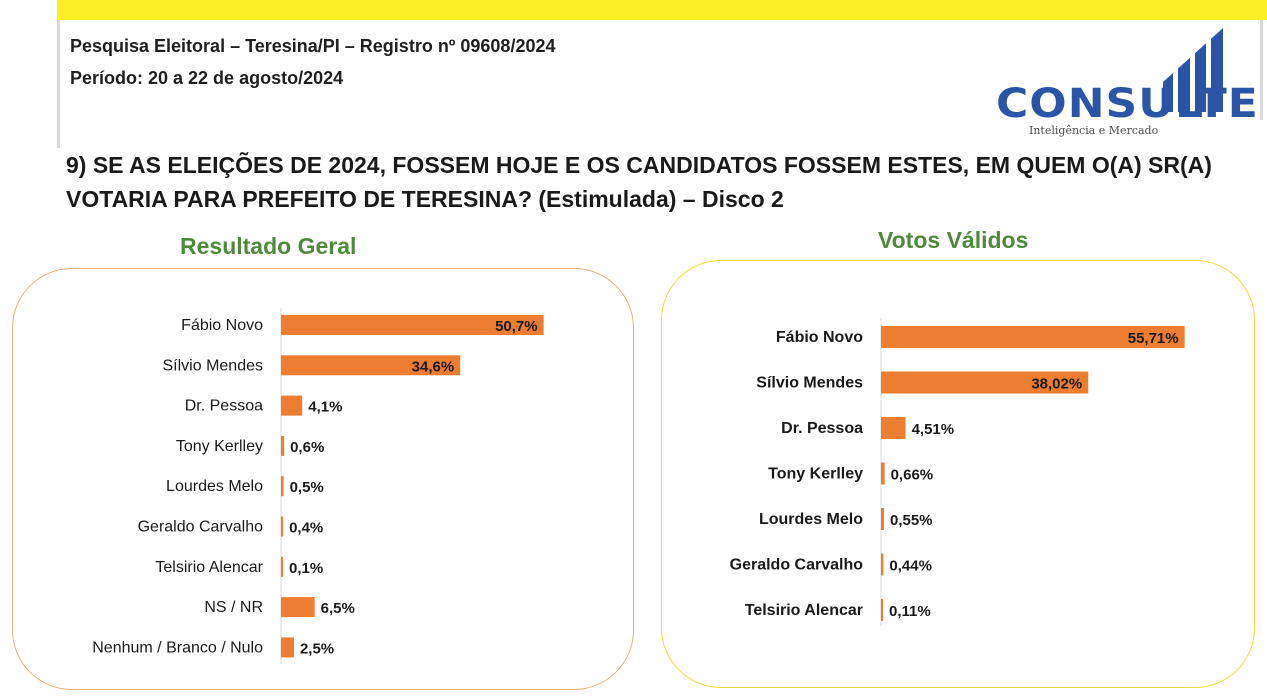 This screenshot has width=1267, height=696. Describe the element at coordinates (1153, 338) in the screenshot. I see `validos-value-label-fabio-novo: 55,71%` at that location.